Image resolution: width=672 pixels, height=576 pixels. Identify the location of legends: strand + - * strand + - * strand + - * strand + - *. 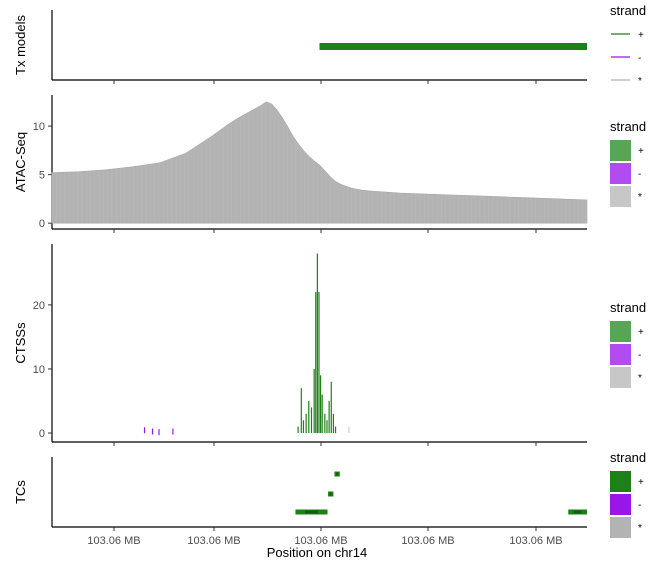
(628, 270).